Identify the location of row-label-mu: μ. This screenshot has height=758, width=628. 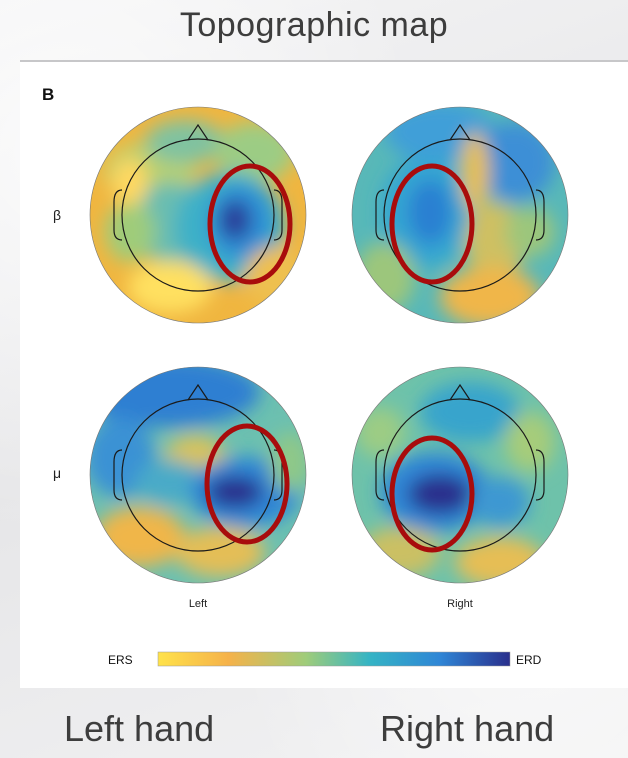
(57, 473).